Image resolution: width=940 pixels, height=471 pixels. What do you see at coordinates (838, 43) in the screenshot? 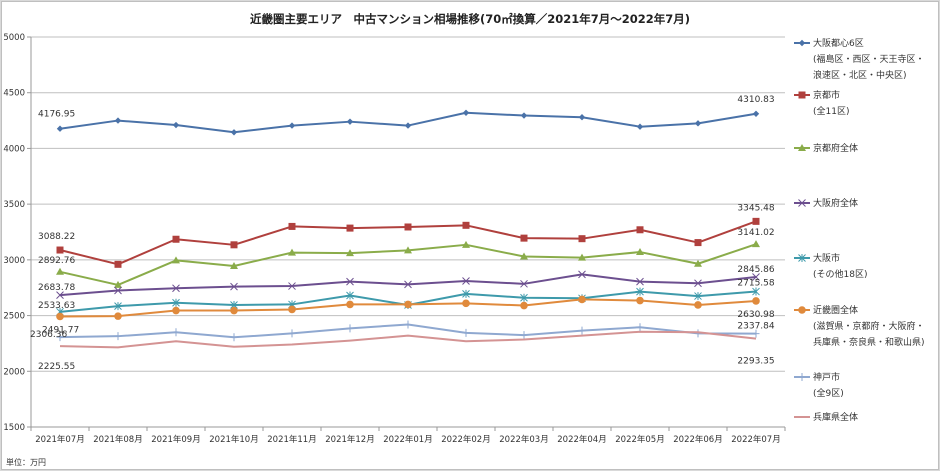
I see `legend-label: 大阪都心6区` at bounding box center [838, 43].